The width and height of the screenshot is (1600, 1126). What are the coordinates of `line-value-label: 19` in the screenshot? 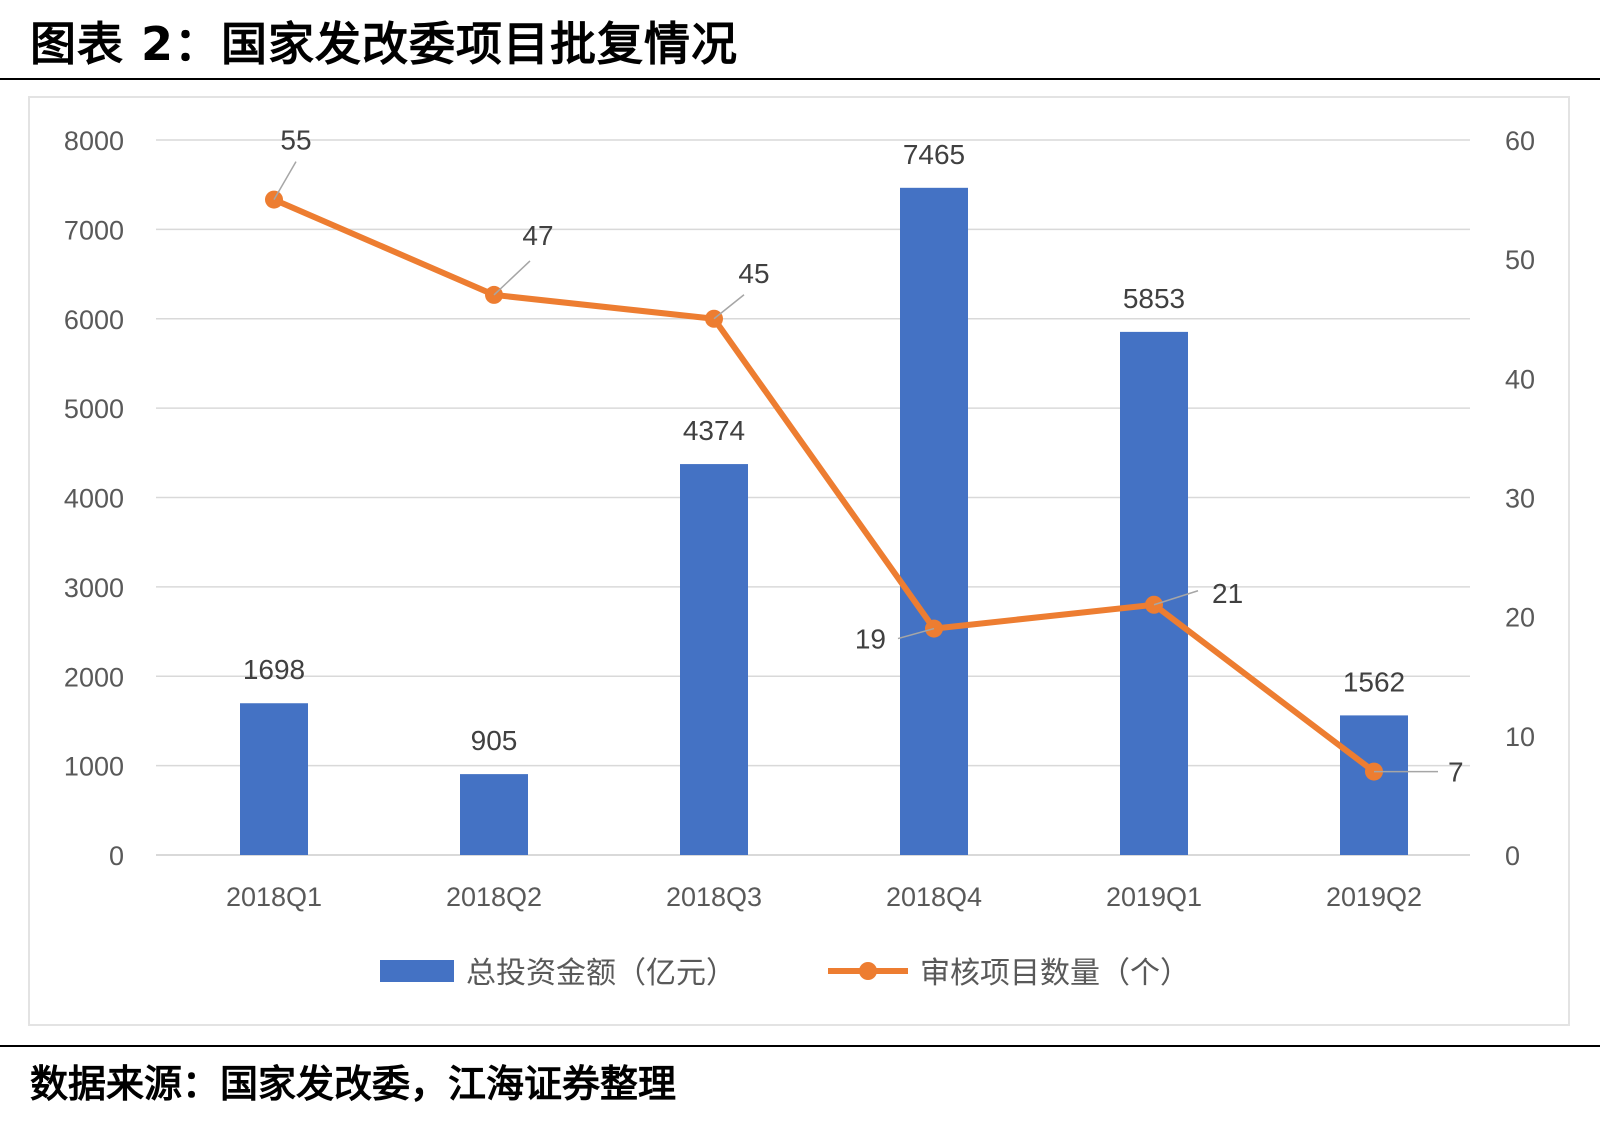 It's located at (870, 639).